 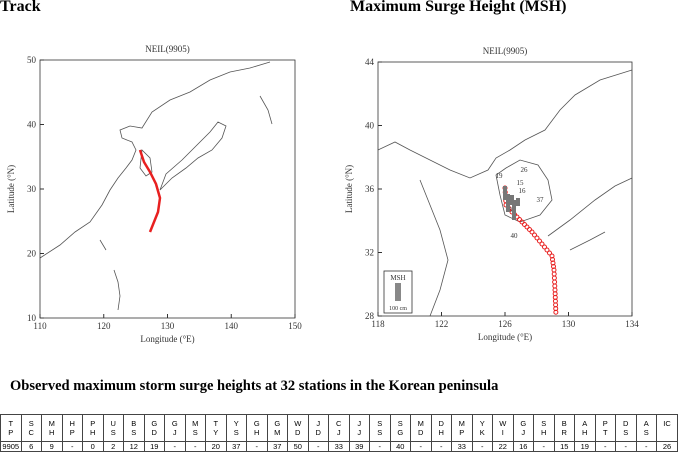 What do you see at coordinates (359, 446) in the screenshot?
I see `value-cell: 39` at bounding box center [359, 446].